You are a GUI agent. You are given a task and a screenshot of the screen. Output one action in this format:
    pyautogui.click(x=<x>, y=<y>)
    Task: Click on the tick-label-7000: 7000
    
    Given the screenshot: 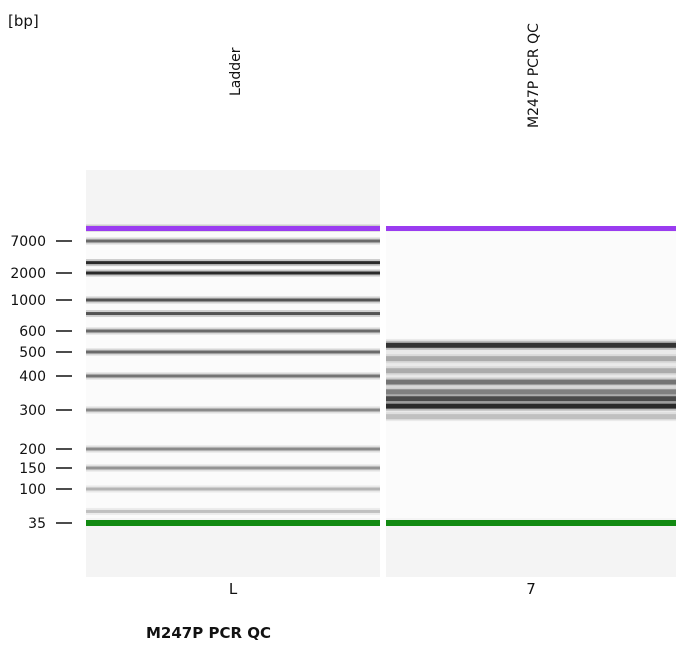 What is the action you would take?
    pyautogui.click(x=28, y=242)
    